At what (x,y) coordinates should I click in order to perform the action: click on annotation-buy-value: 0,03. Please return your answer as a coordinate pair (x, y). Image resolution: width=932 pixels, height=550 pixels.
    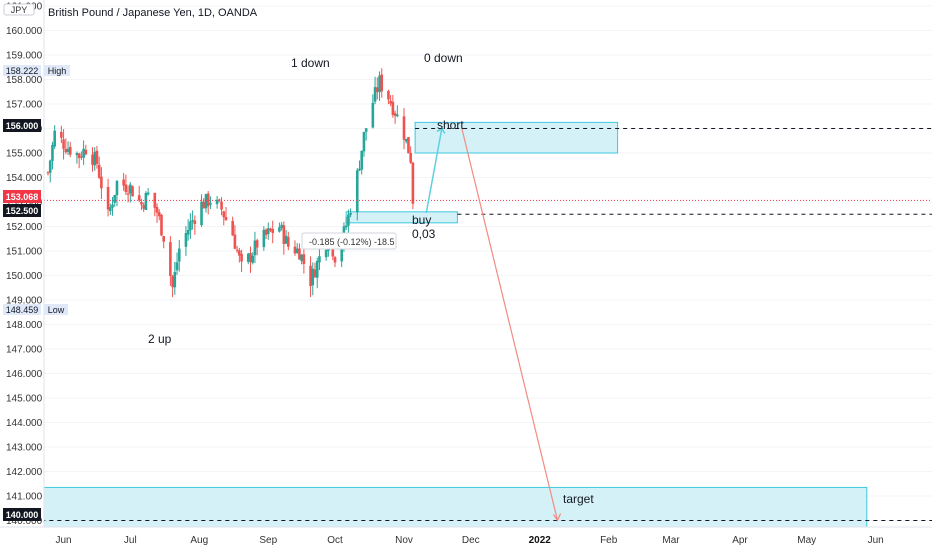
    Looking at the image, I should click on (424, 234).